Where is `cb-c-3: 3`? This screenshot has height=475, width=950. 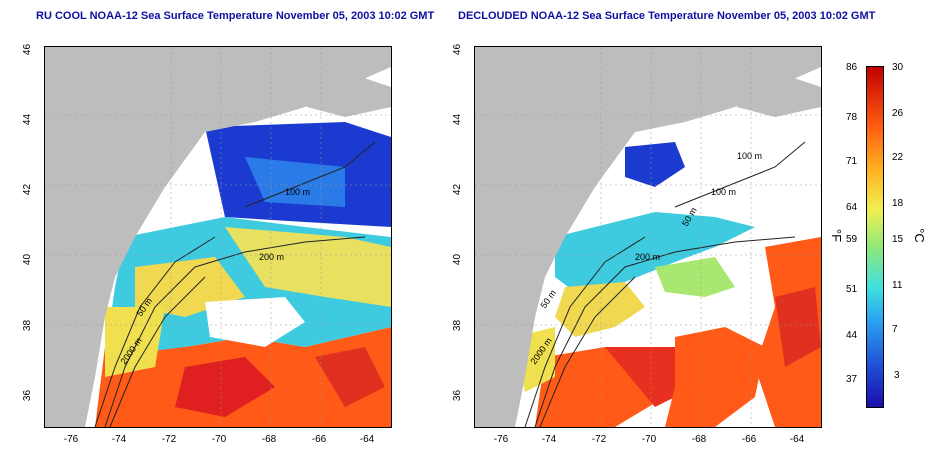
cb-c-3: 3 is located at coordinates (897, 375).